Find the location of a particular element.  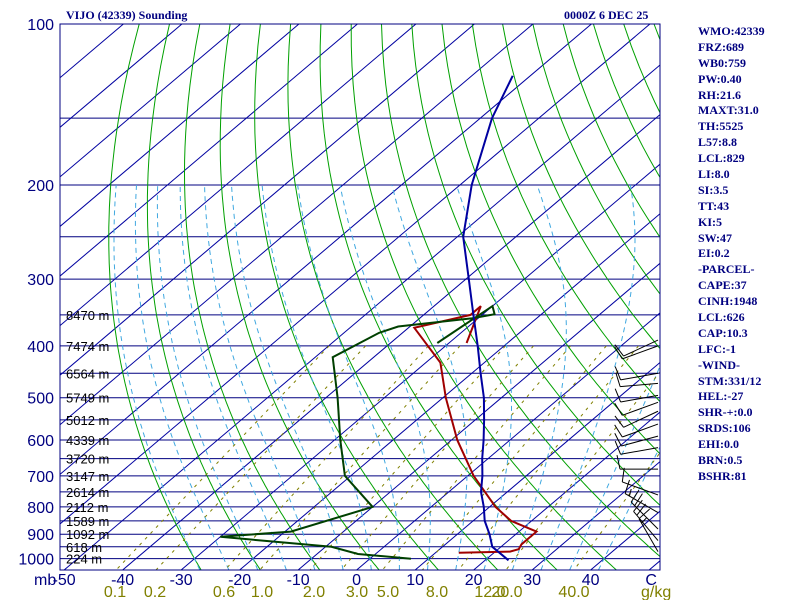

pressure-tick-label: 400 is located at coordinates (40, 347).